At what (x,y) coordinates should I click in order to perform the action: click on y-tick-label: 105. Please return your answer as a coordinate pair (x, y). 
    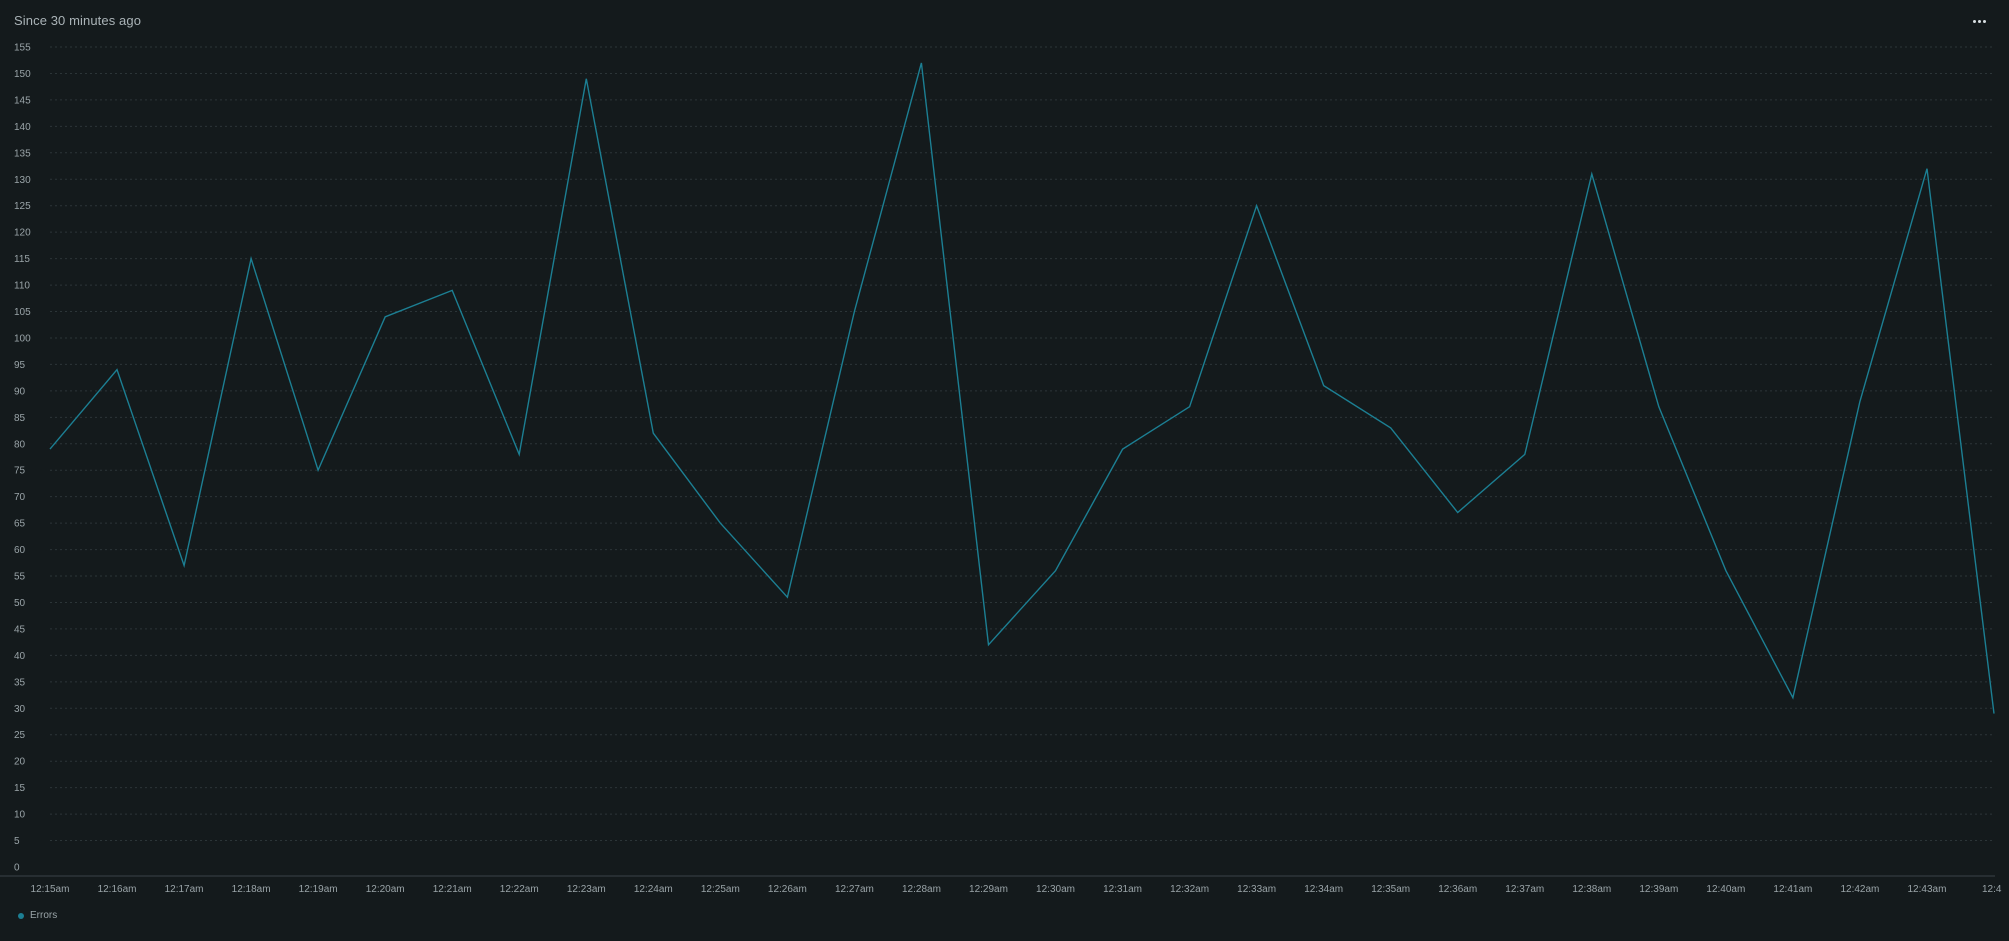
    Looking at the image, I should click on (22, 312).